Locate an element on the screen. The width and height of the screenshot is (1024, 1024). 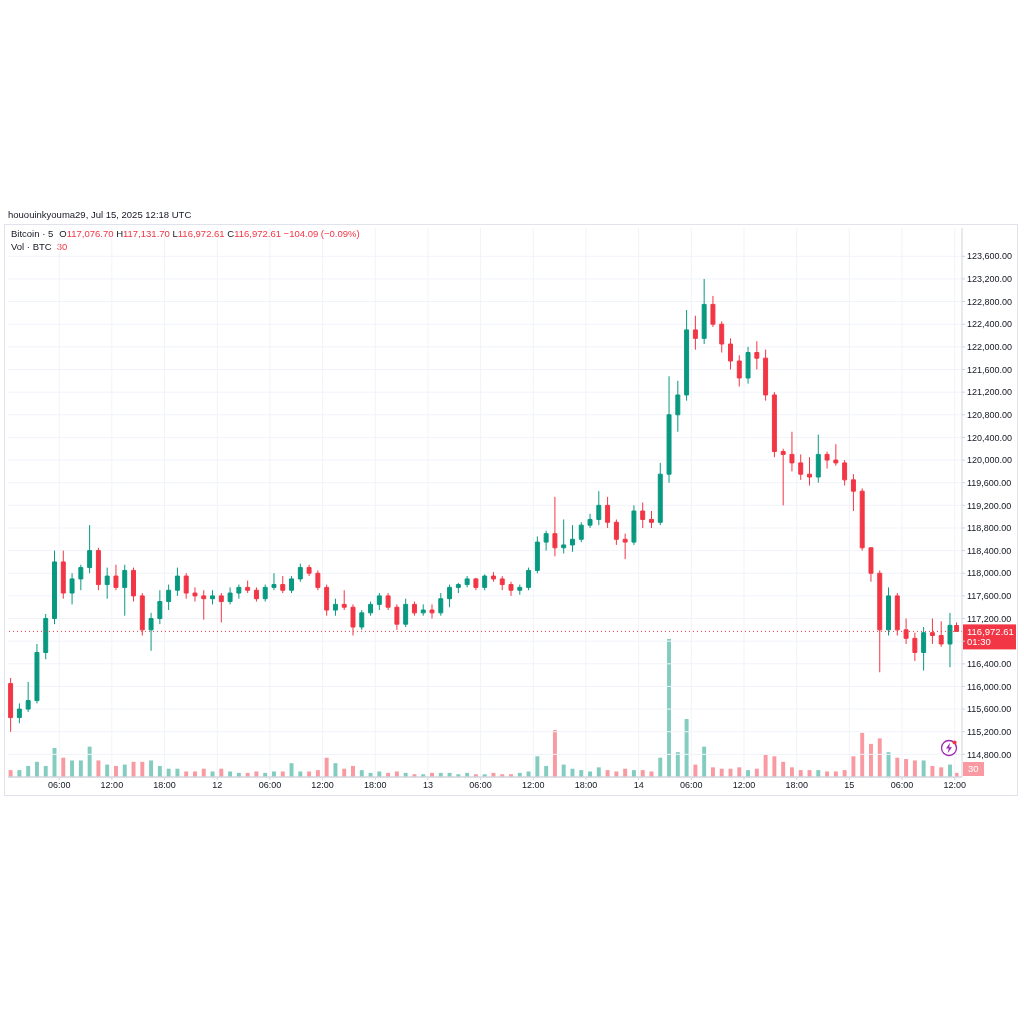
x-tick-label: 14 is located at coordinates (638, 785).